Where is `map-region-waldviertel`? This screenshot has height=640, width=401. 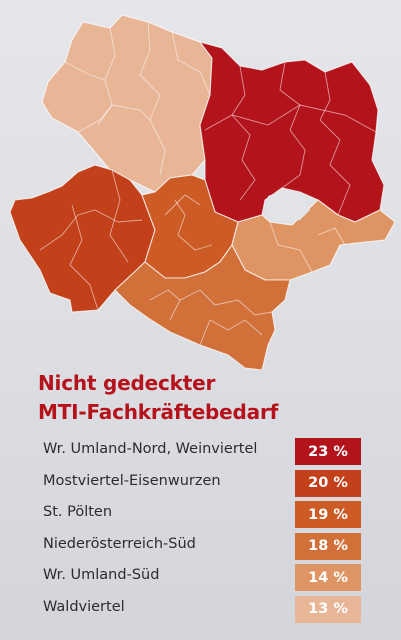
map-region-waldviertel is located at coordinates (127, 103).